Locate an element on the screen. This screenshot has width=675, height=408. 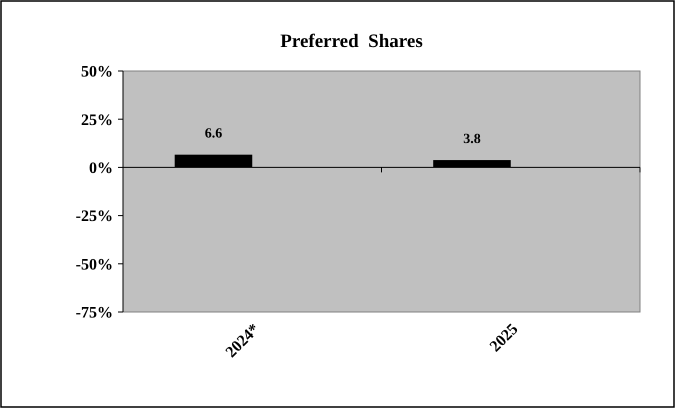
y-tick-label: 0% is located at coordinates (101, 168).